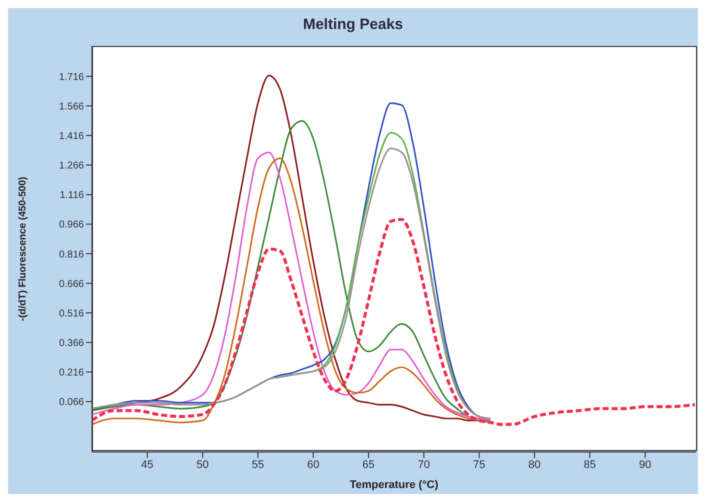 This screenshot has height=502, width=706. I want to click on chart-title: Melting Peaks, so click(353, 25).